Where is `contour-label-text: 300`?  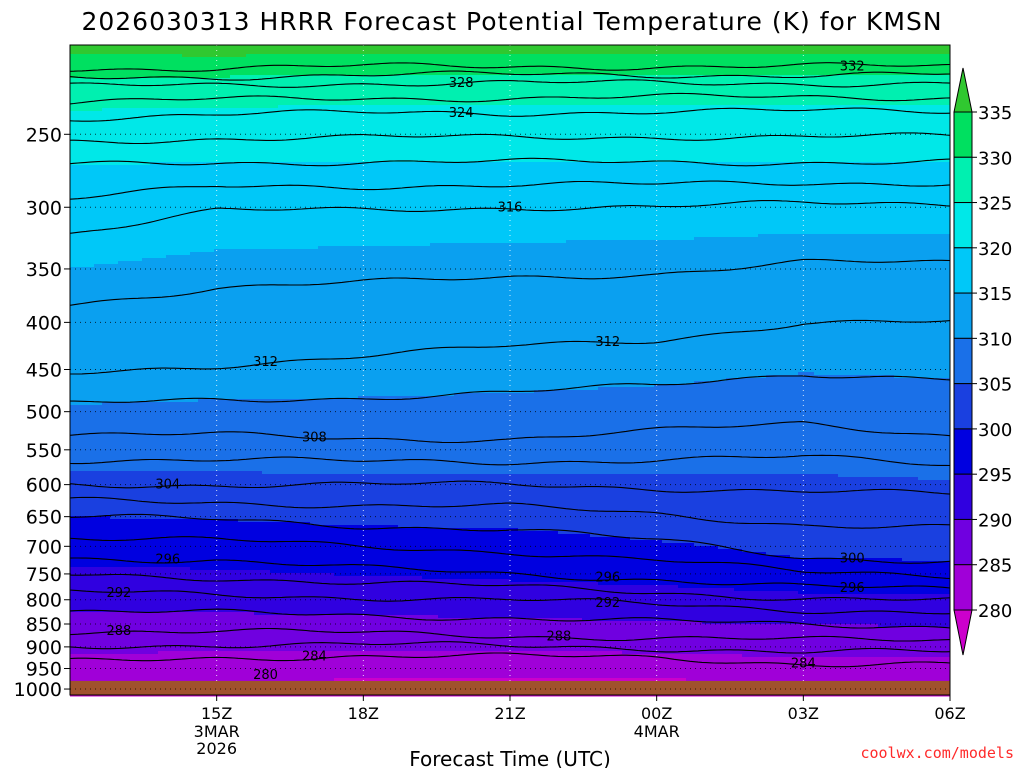 contour-label-text: 300 is located at coordinates (852, 559).